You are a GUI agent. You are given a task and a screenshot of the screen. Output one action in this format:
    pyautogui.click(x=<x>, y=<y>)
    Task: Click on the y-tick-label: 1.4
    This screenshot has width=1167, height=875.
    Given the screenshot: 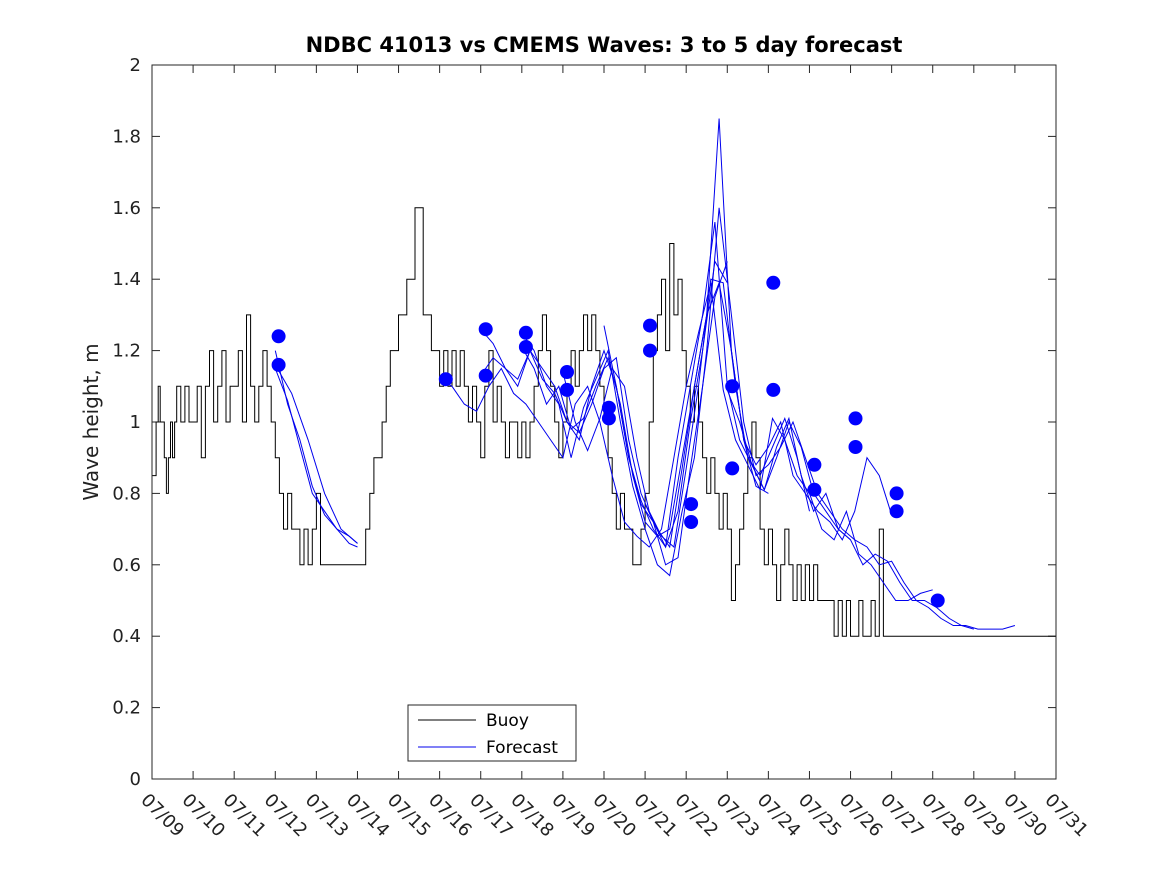 What is the action you would take?
    pyautogui.click(x=126, y=279)
    